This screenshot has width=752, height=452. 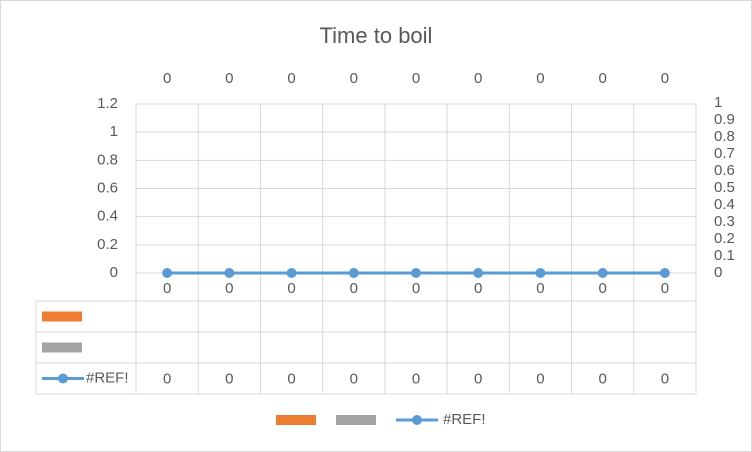 What do you see at coordinates (376, 35) in the screenshot?
I see `chart-title: Time to boil` at bounding box center [376, 35].